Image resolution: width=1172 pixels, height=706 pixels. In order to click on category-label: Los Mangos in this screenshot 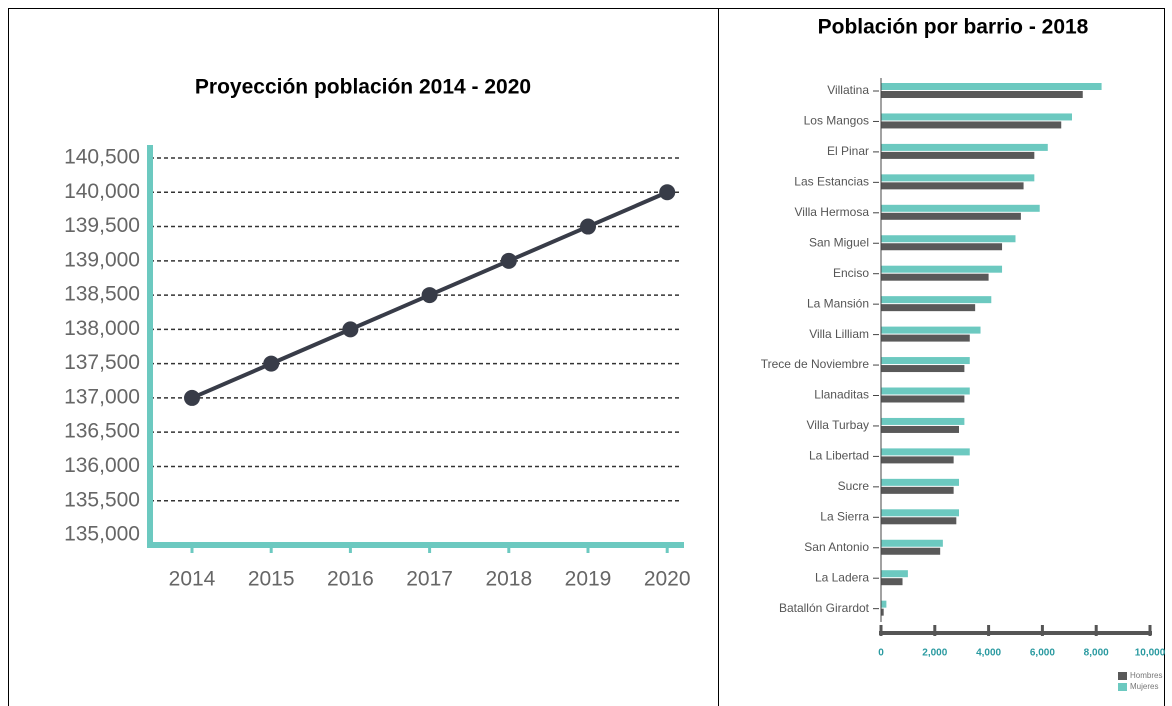, I will do `click(836, 121)`.